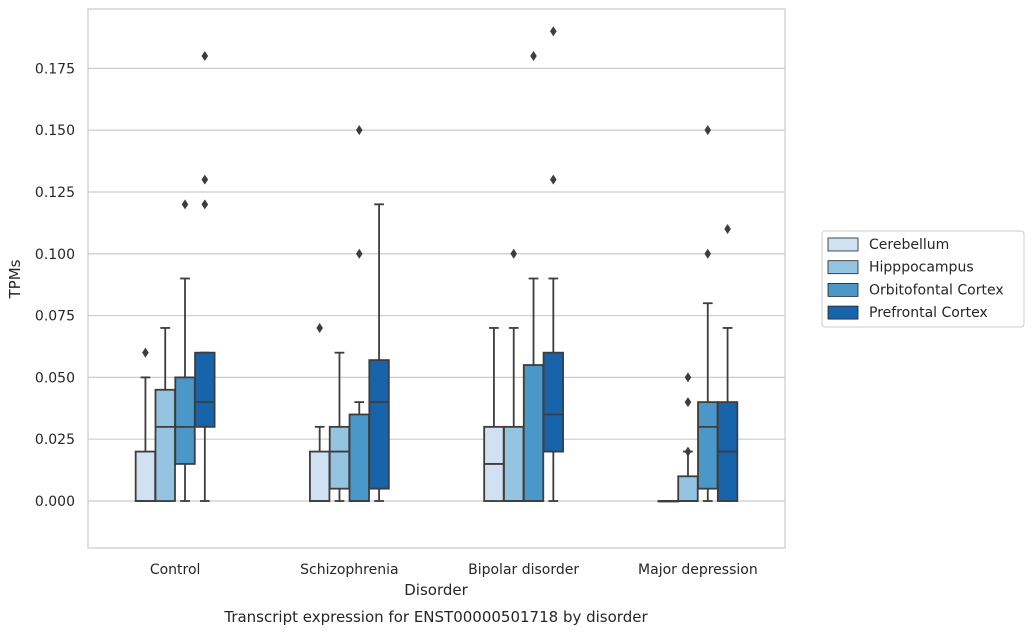 The image size is (1033, 638). I want to click on y-tick-label: 0.000, so click(55, 502).